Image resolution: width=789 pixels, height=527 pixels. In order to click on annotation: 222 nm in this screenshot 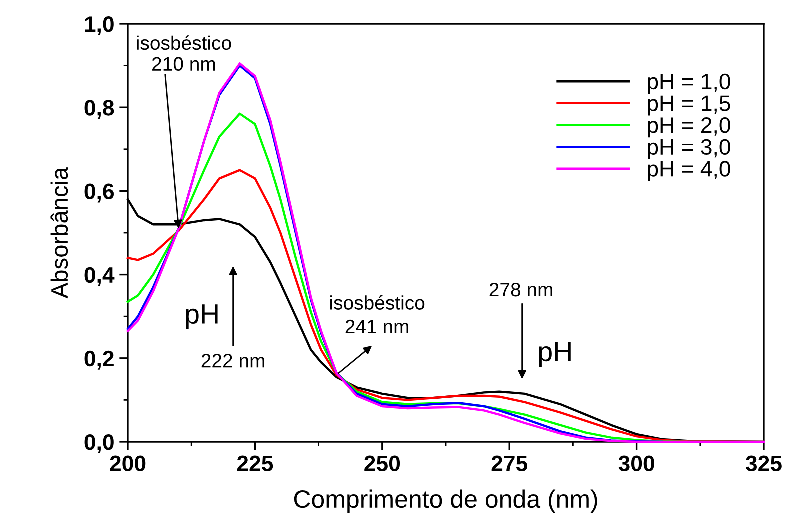, I will do `click(233, 361)`.